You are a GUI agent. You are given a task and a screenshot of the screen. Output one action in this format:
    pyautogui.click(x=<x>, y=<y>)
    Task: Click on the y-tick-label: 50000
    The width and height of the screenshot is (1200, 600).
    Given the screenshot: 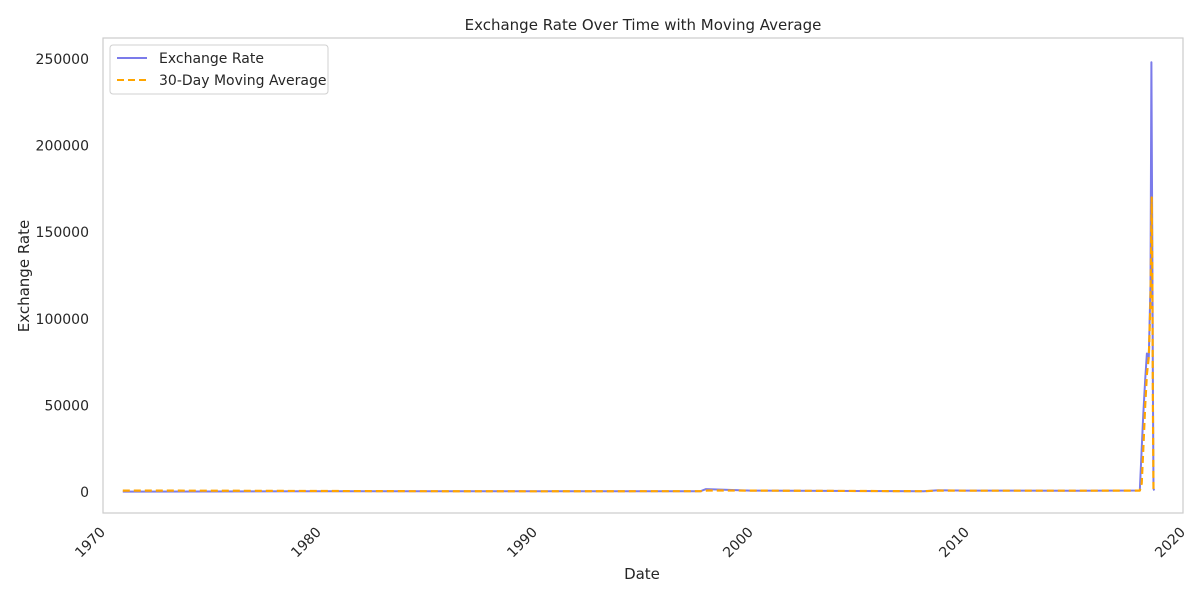 What is the action you would take?
    pyautogui.click(x=66, y=407)
    